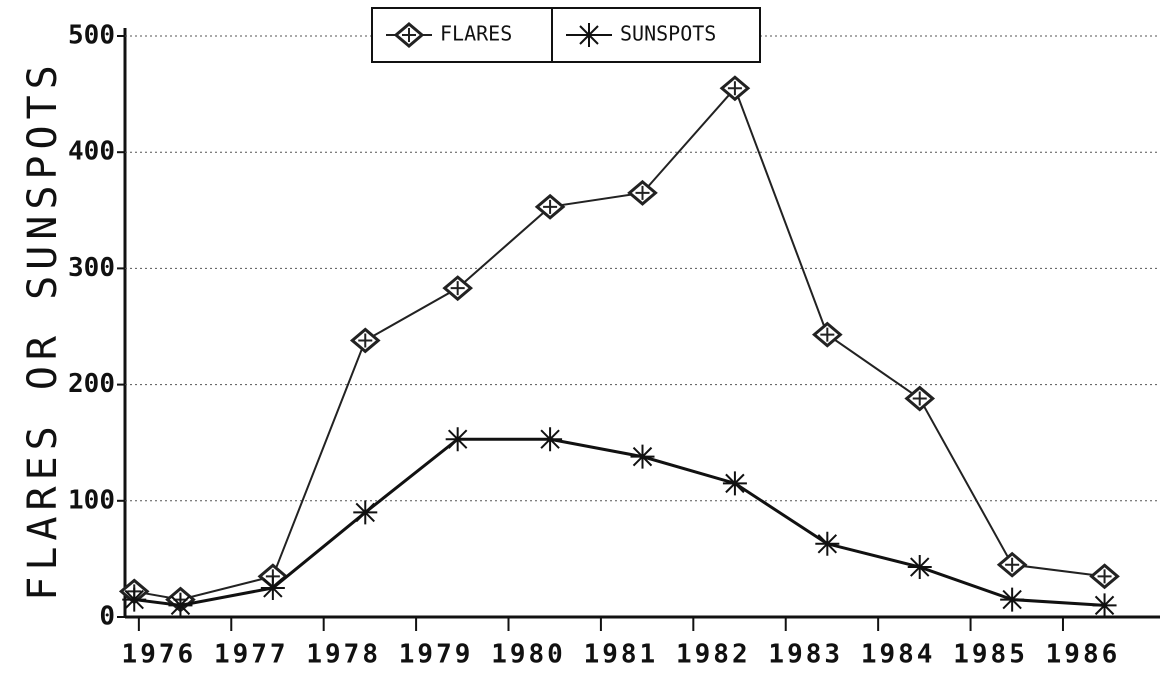 The image size is (1166, 673). Describe the element at coordinates (343, 655) in the screenshot. I see `x-tick-label: 1978` at that location.